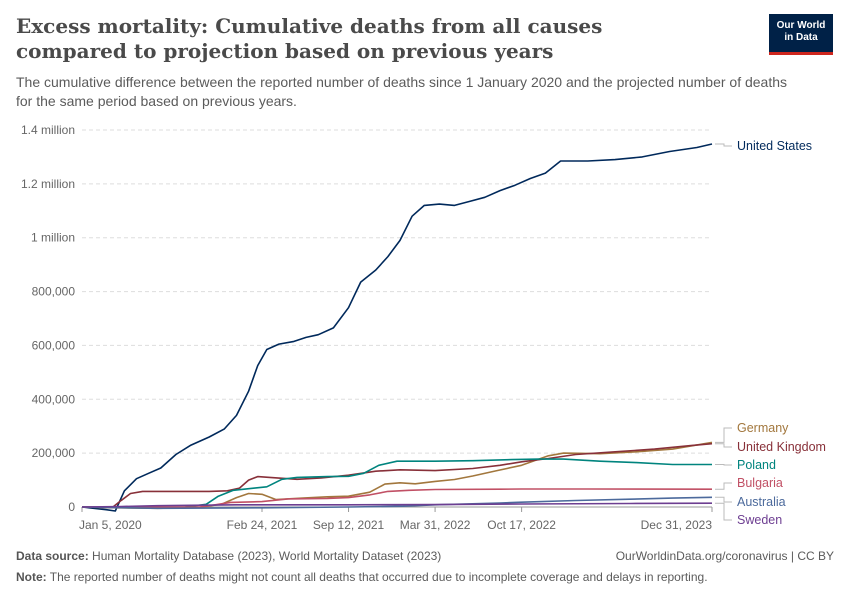 The height and width of the screenshot is (600, 850). I want to click on y-tick-label: 0, so click(71, 507).